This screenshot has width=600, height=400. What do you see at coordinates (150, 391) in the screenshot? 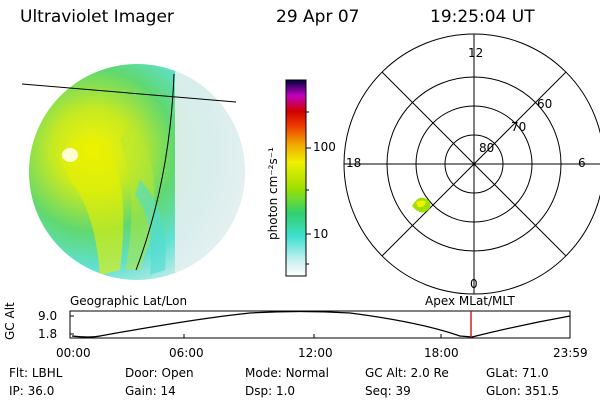
I see `info-gain: Gain: 14` at bounding box center [150, 391].